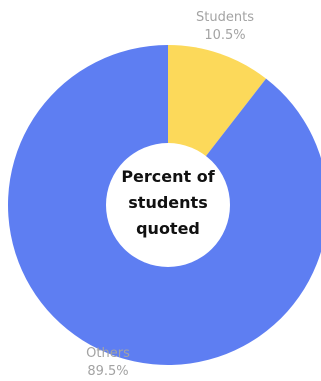 The height and width of the screenshot is (381, 321). Describe the element at coordinates (167, 202) in the screenshot. I see `center-label-line-2: students` at that location.